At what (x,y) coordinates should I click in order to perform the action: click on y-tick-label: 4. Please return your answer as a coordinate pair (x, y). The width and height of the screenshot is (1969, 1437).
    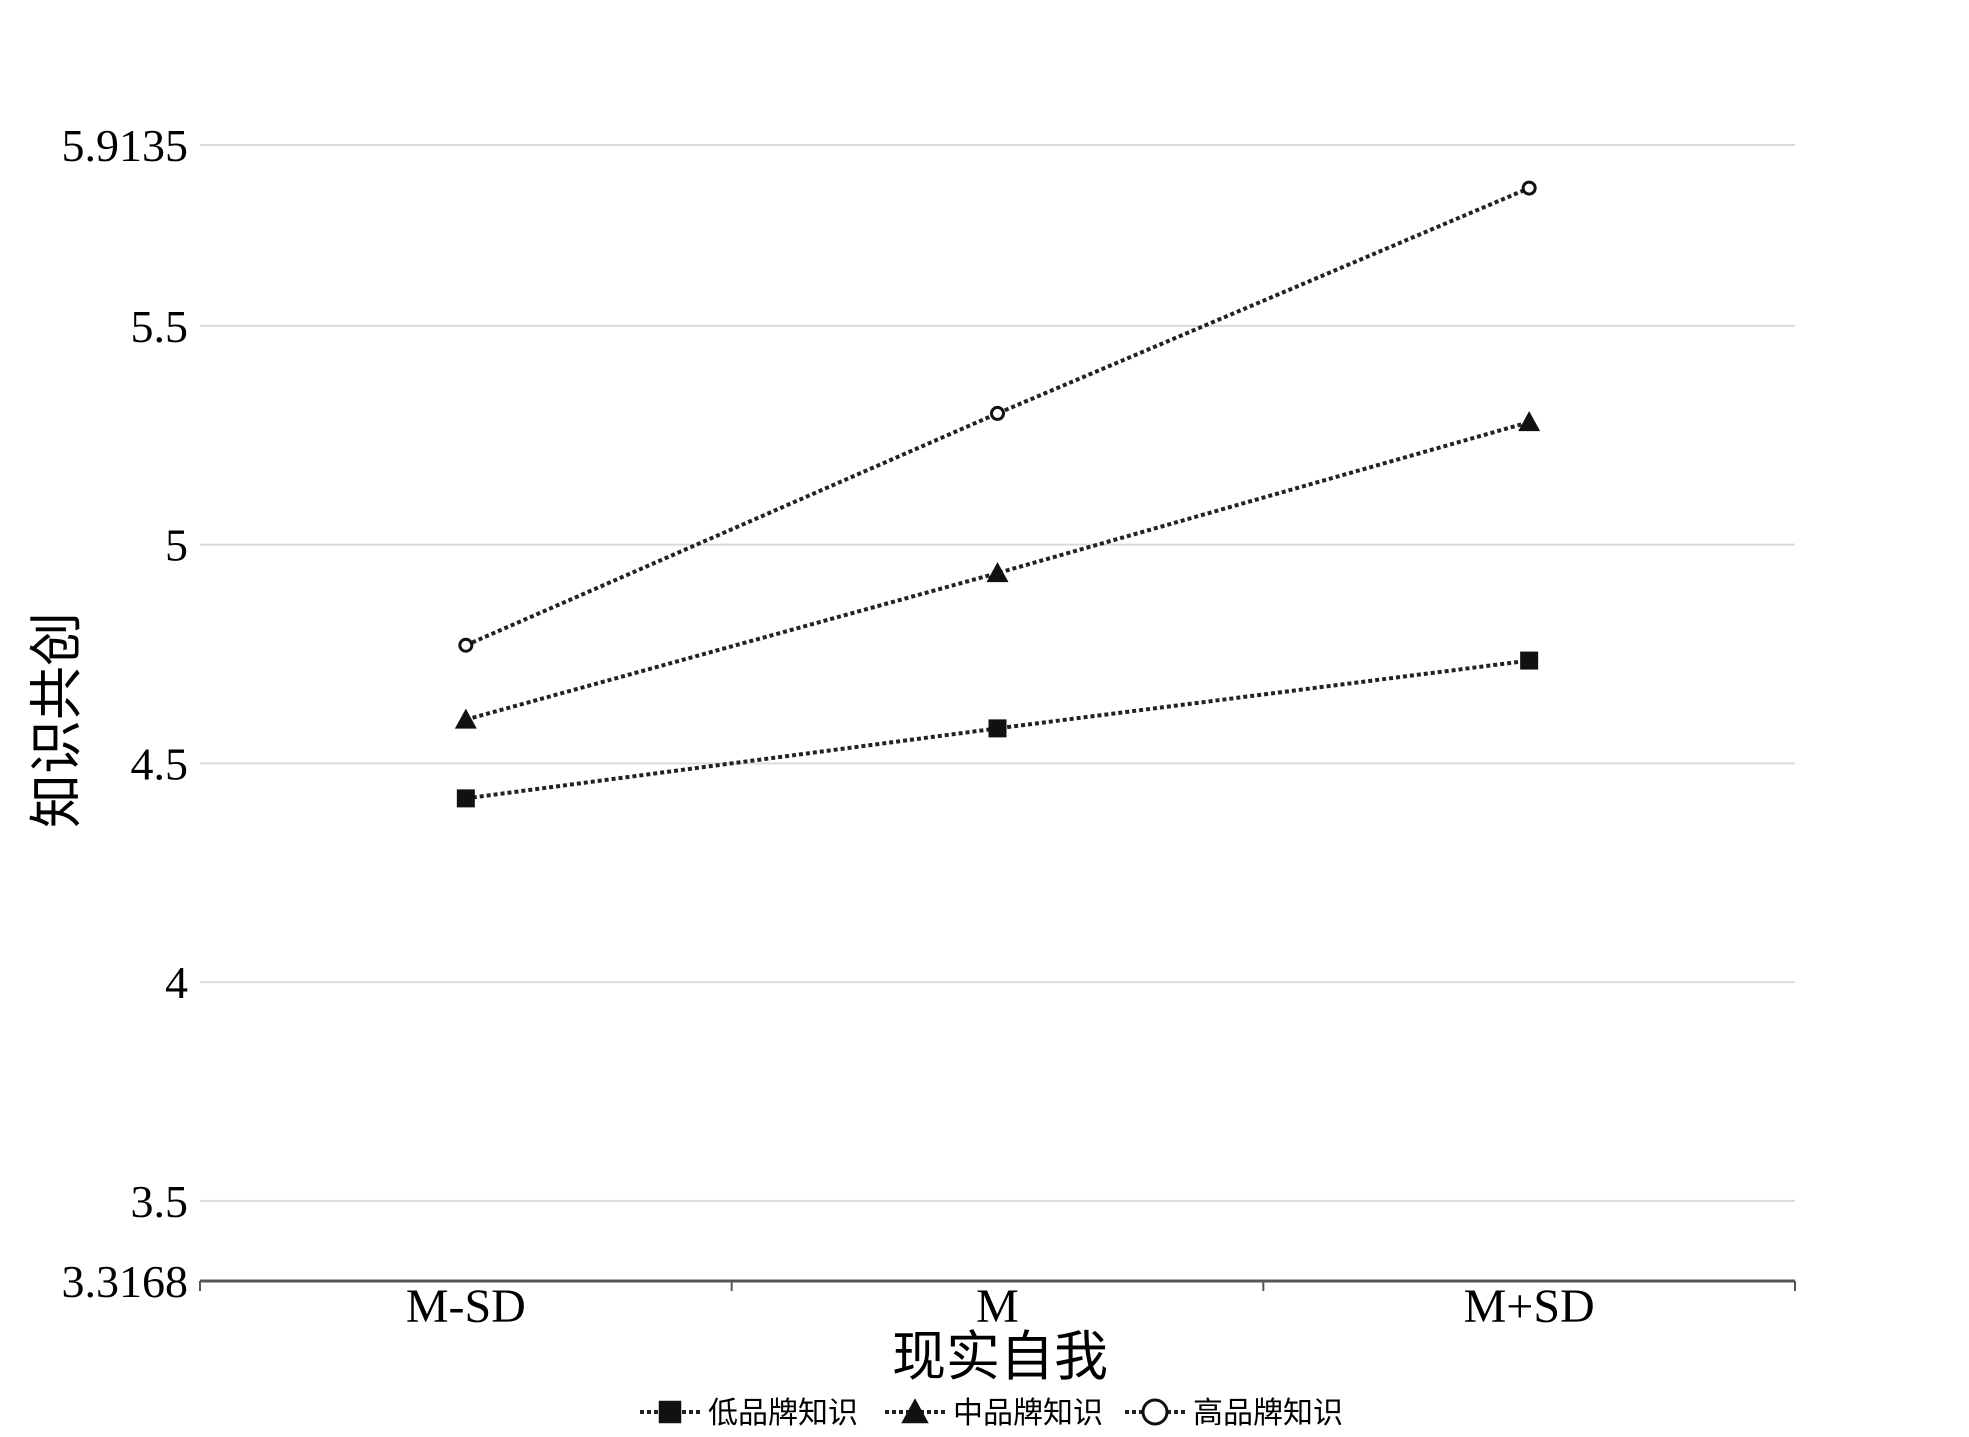
    Looking at the image, I should click on (176, 982).